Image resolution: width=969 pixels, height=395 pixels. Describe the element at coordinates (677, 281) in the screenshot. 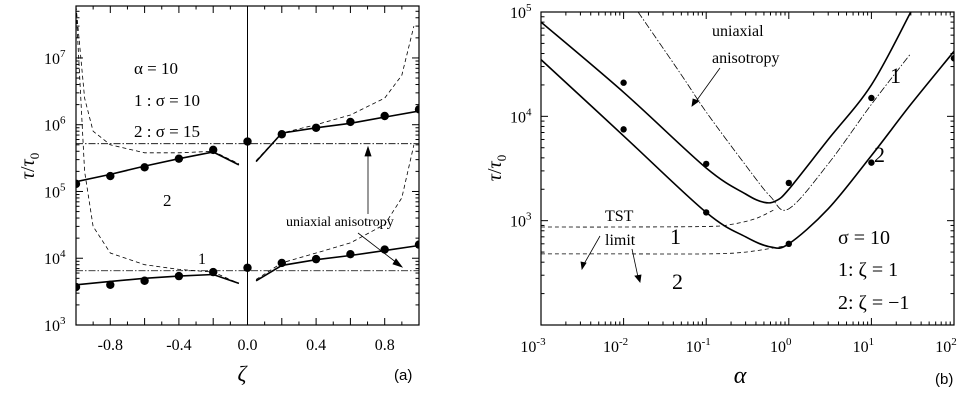

I see `tst-curve-label-2: 2` at that location.